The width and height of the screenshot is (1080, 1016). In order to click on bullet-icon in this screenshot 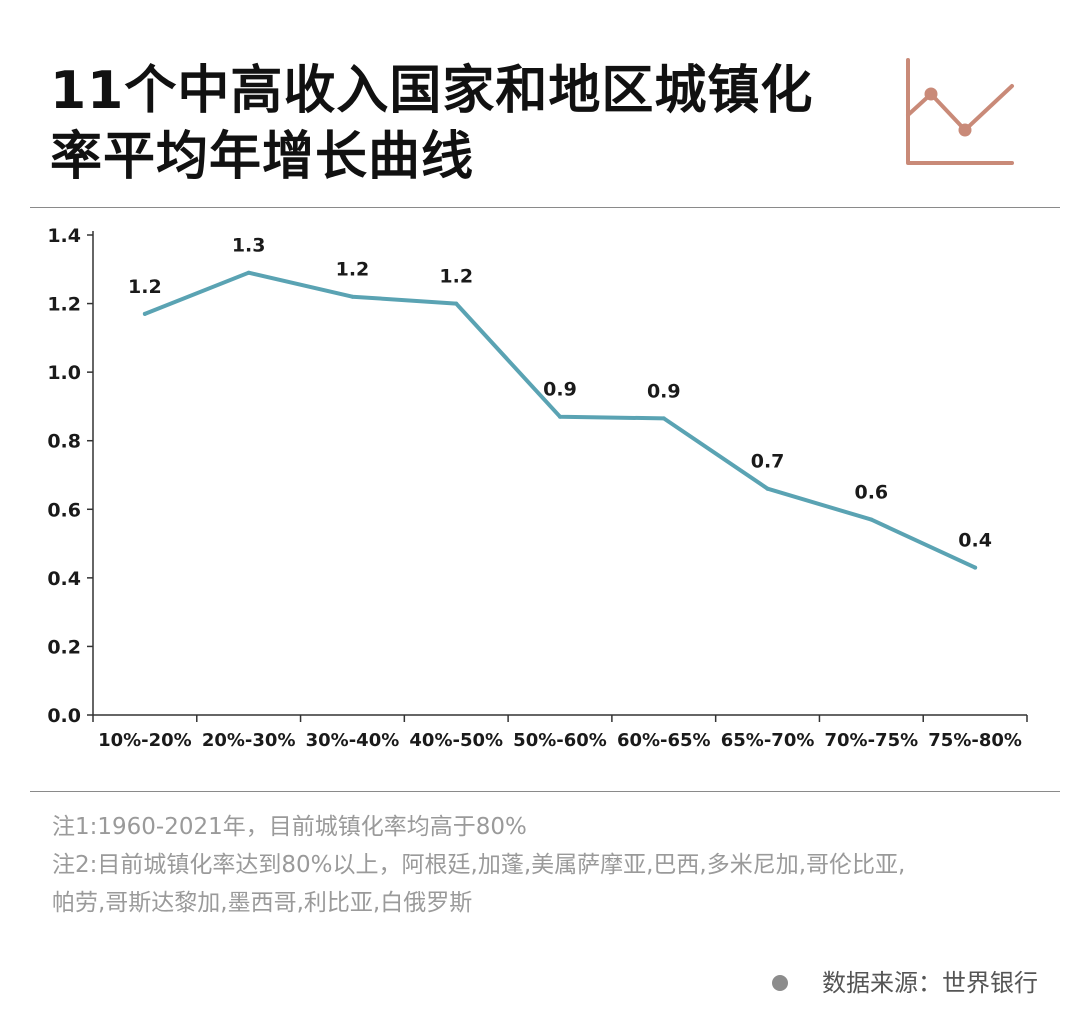, I will do `click(780, 983)`.